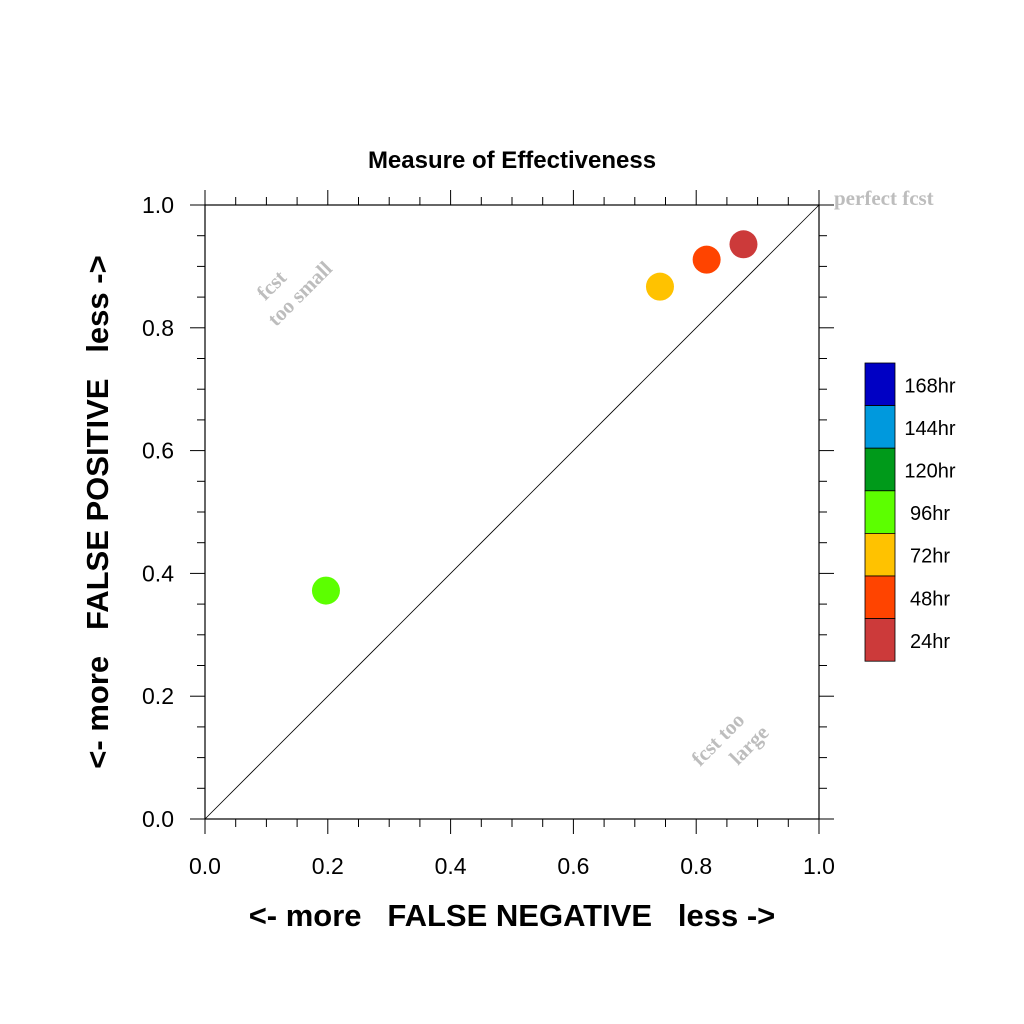  I want to click on legend-label-48hr: 48hr, so click(930, 599).